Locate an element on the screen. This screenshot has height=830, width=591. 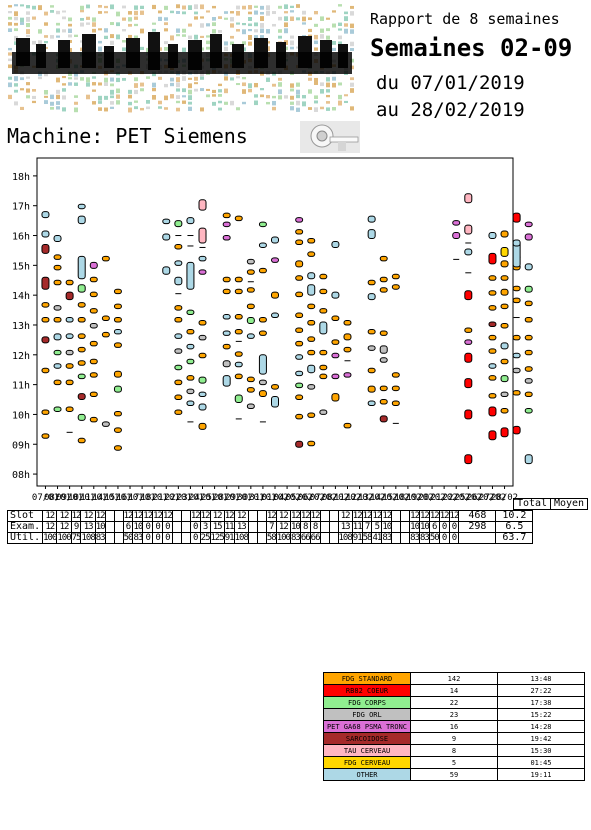
x-tick-label: 18/01 is located at coordinates (154, 498).